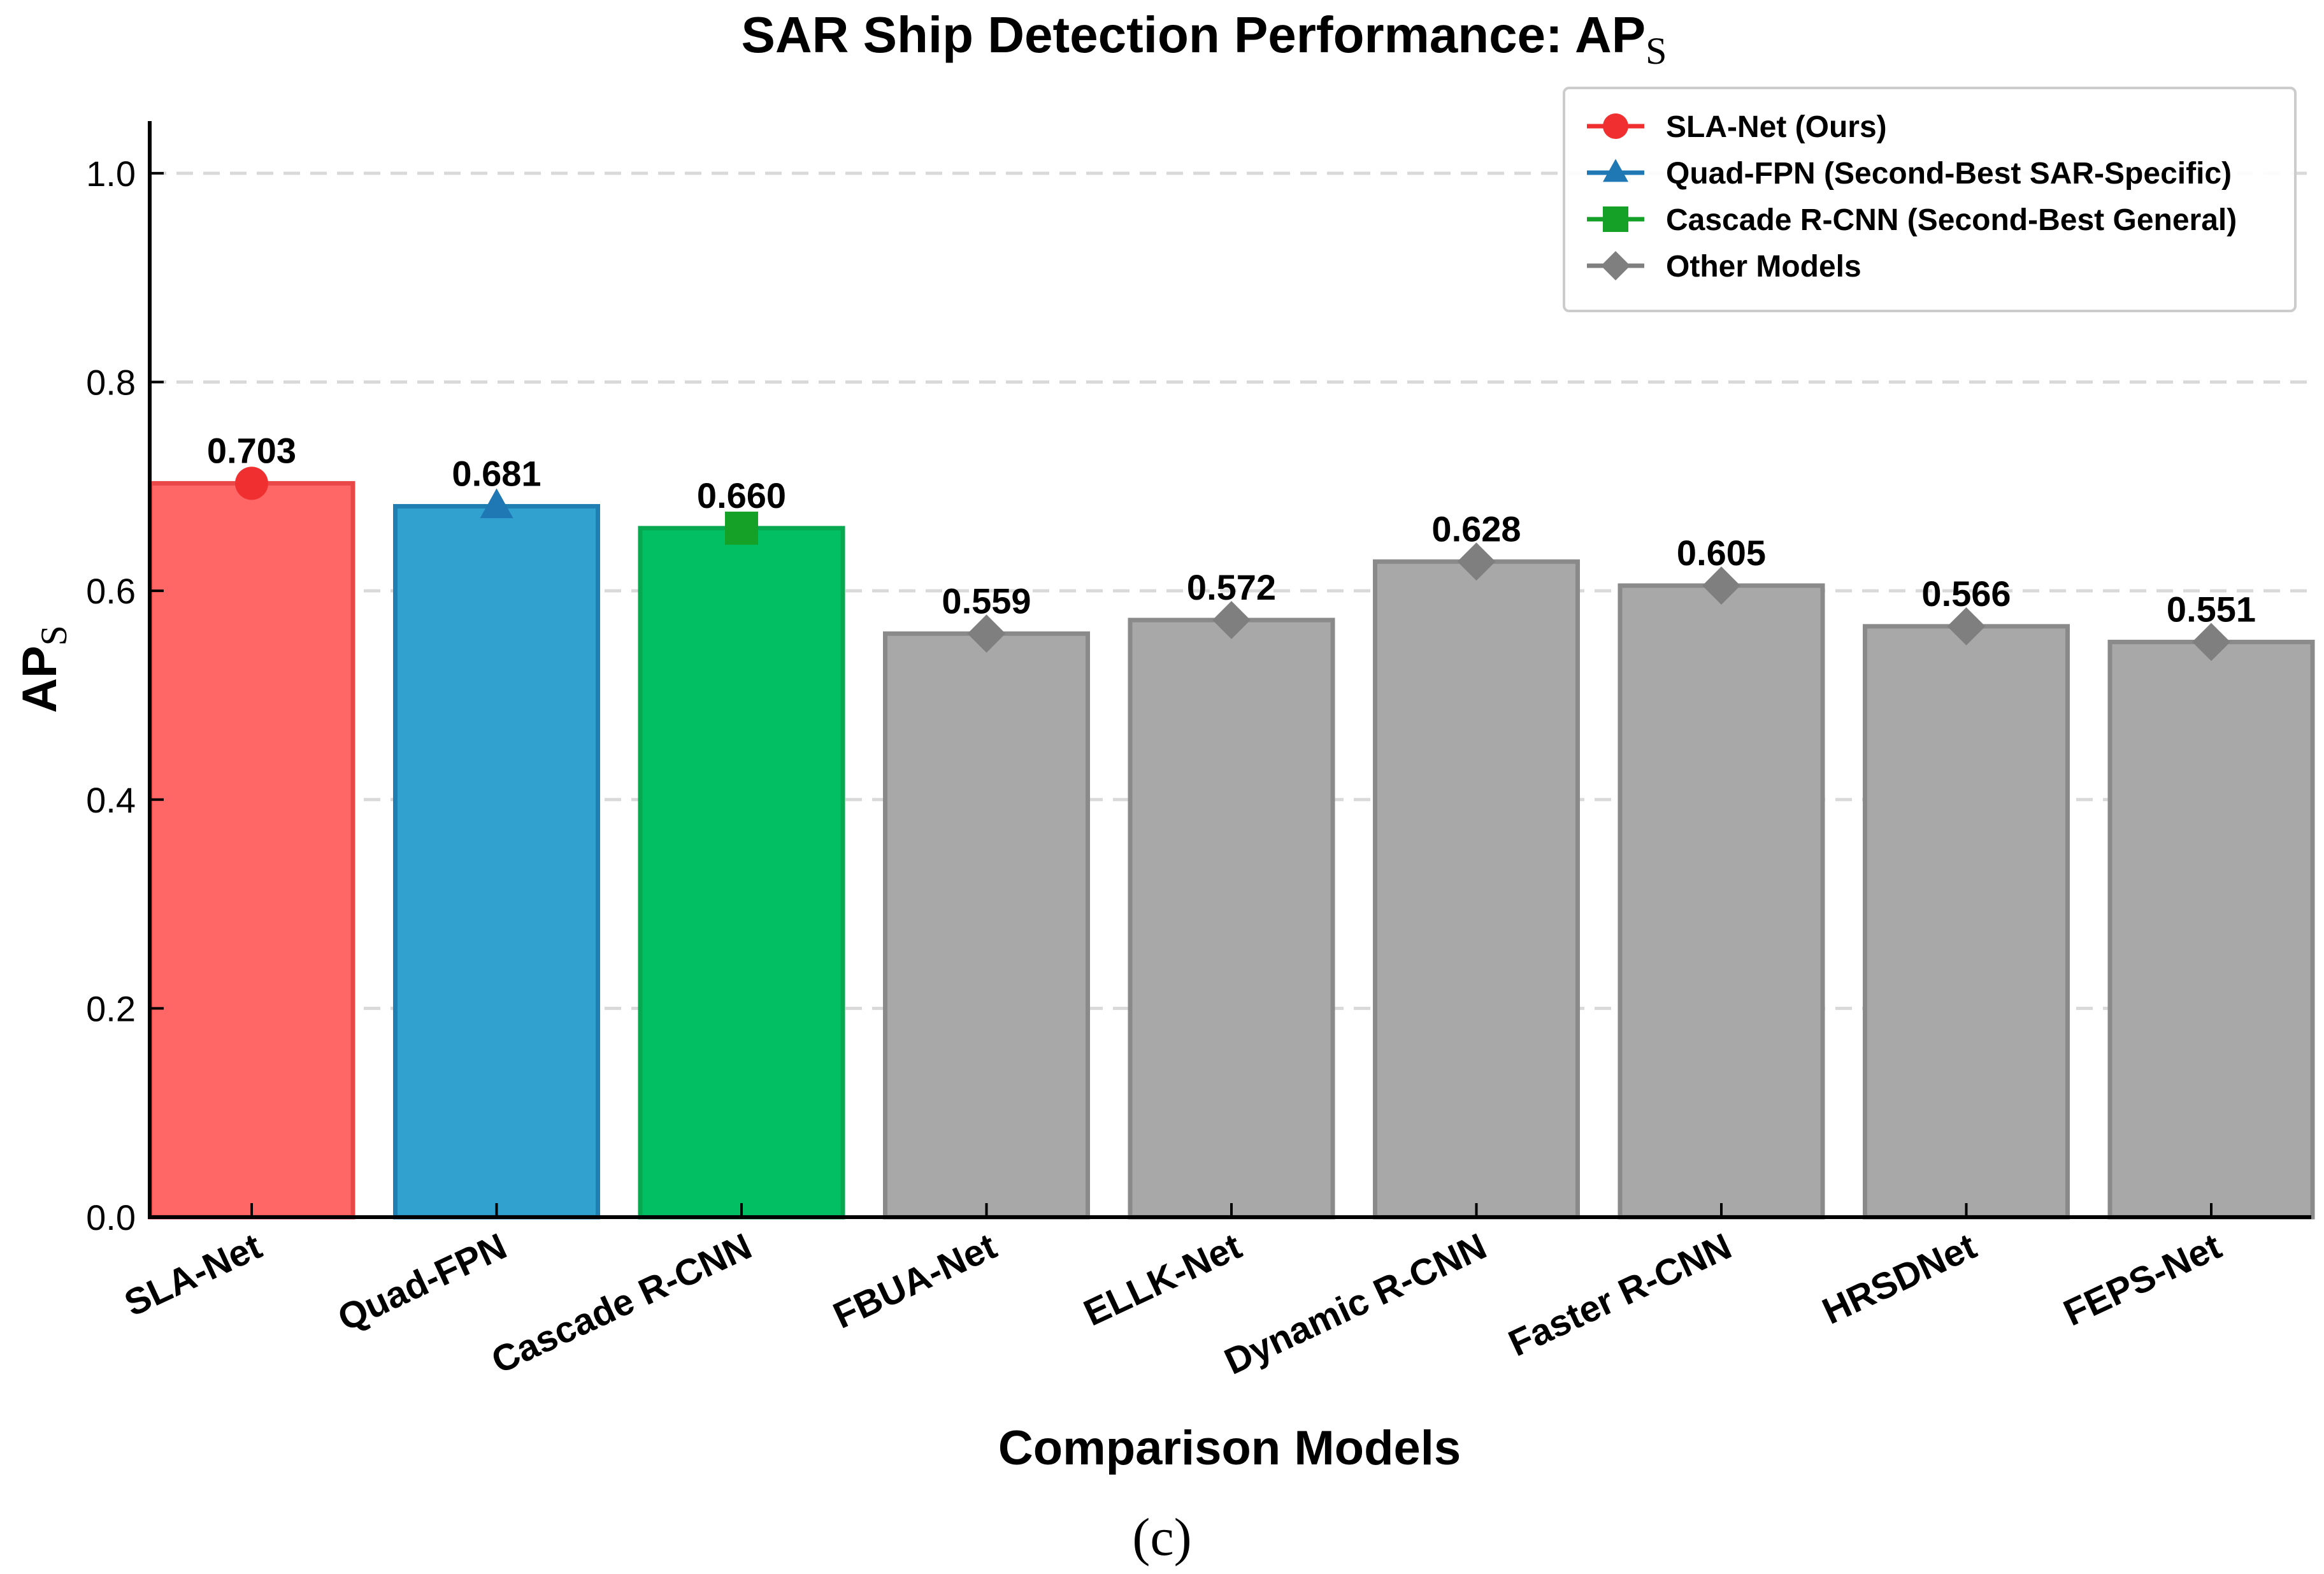  I want to click on x-axis-label: Comparison Models, so click(1230, 1448).